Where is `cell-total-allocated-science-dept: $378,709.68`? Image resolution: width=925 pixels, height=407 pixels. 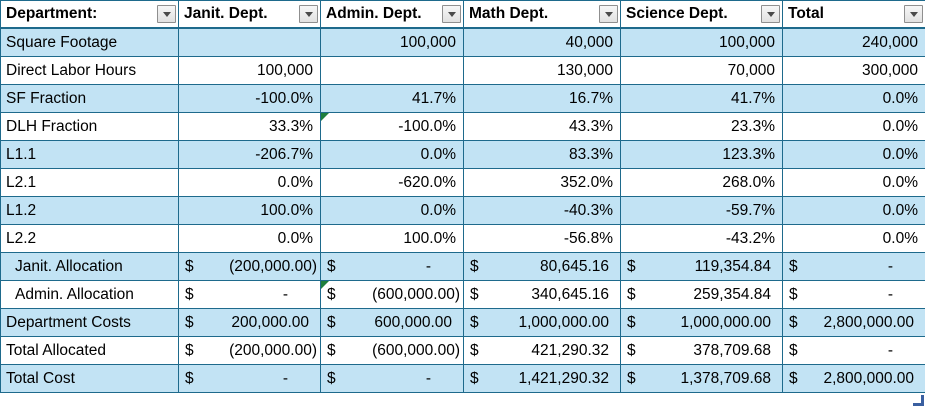 cell-total-allocated-science-dept: $378,709.68 is located at coordinates (701, 350).